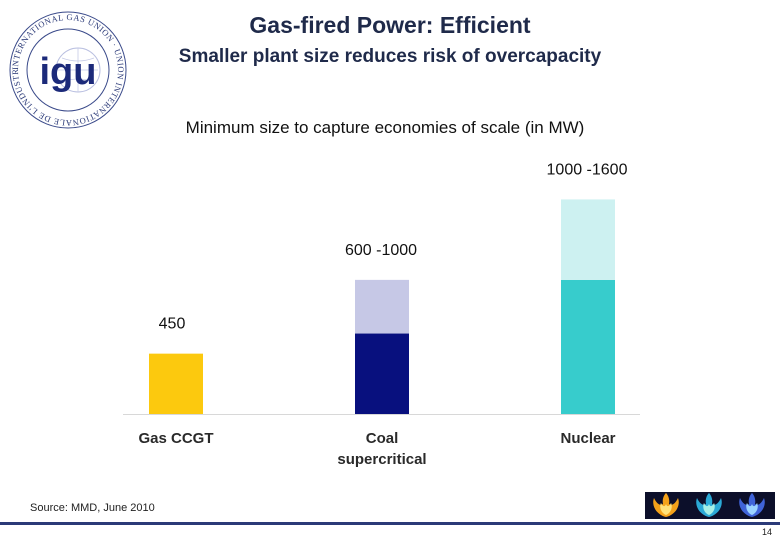 Image resolution: width=780 pixels, height=540 pixels. Describe the element at coordinates (175, 438) in the screenshot. I see `x-tick-label: Gas CCGT` at that location.